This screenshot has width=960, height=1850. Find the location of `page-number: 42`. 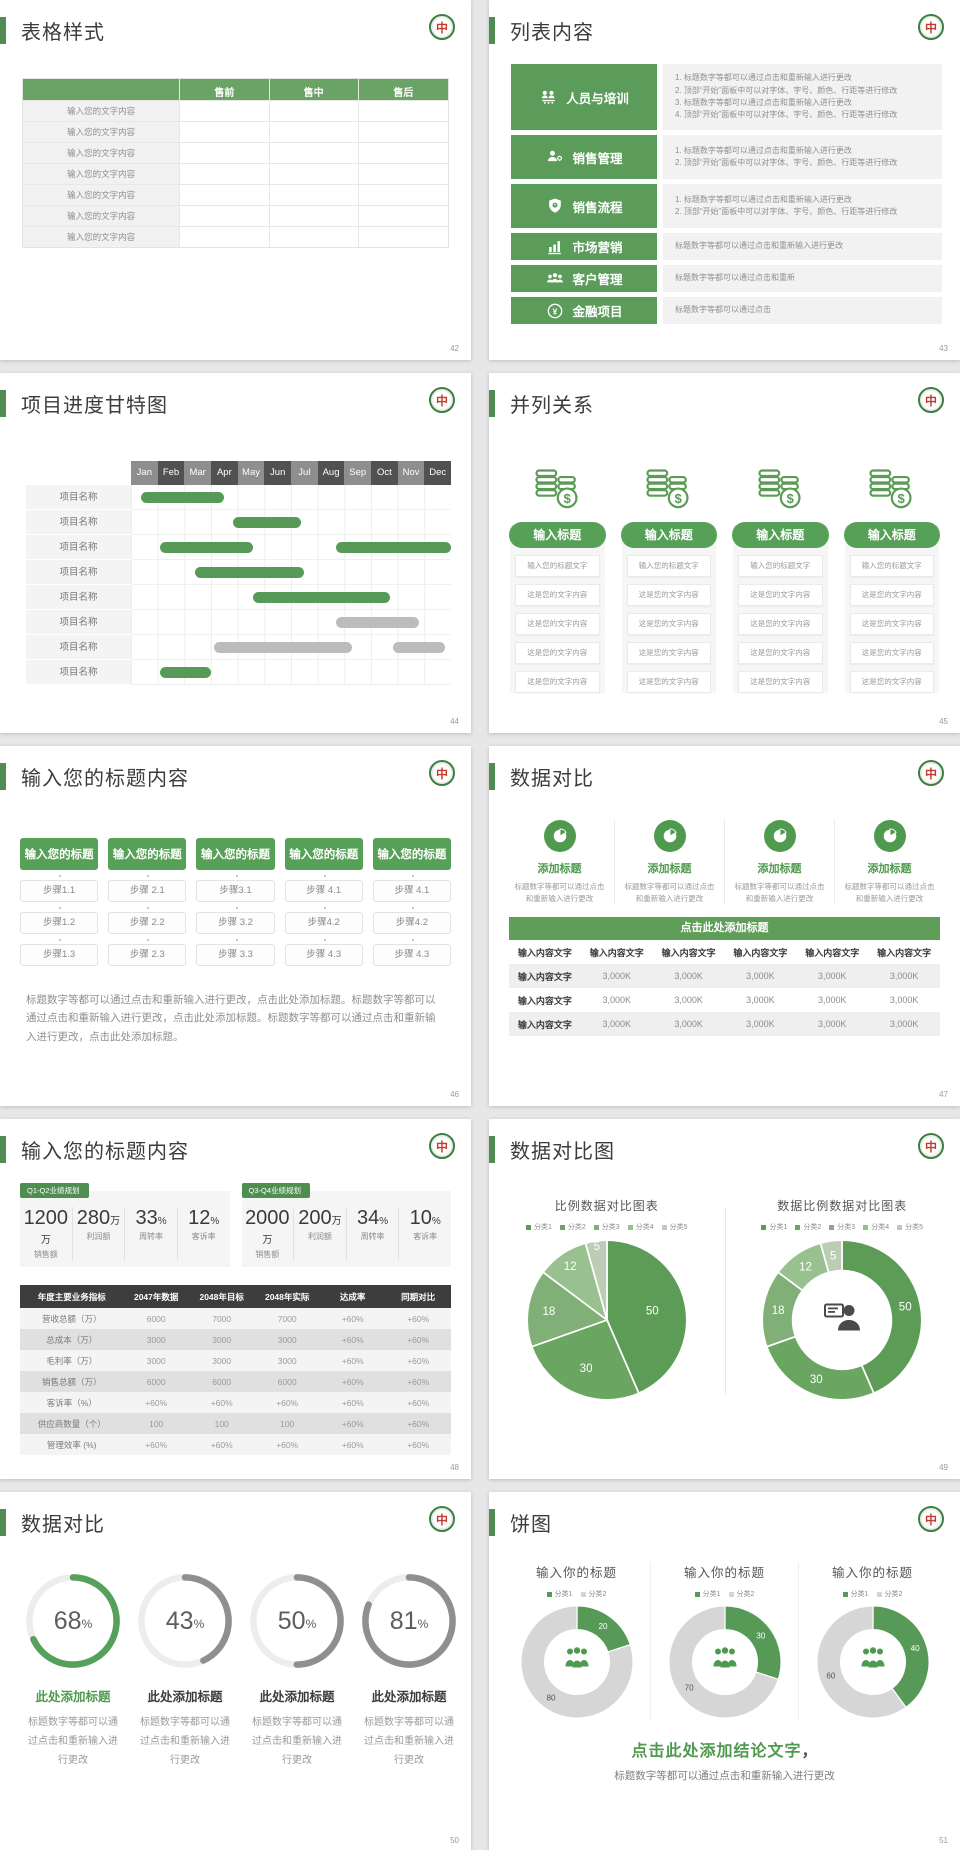

page-number: 42 is located at coordinates (454, 348).